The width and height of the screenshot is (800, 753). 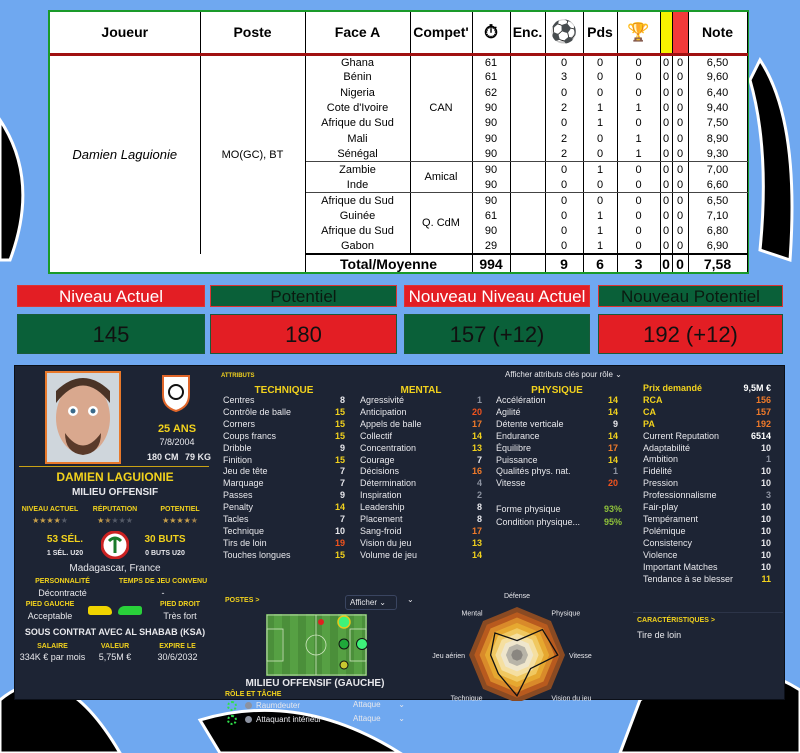 I want to click on attribute-row: Tendance à se blesser 11, so click(x=707, y=580).